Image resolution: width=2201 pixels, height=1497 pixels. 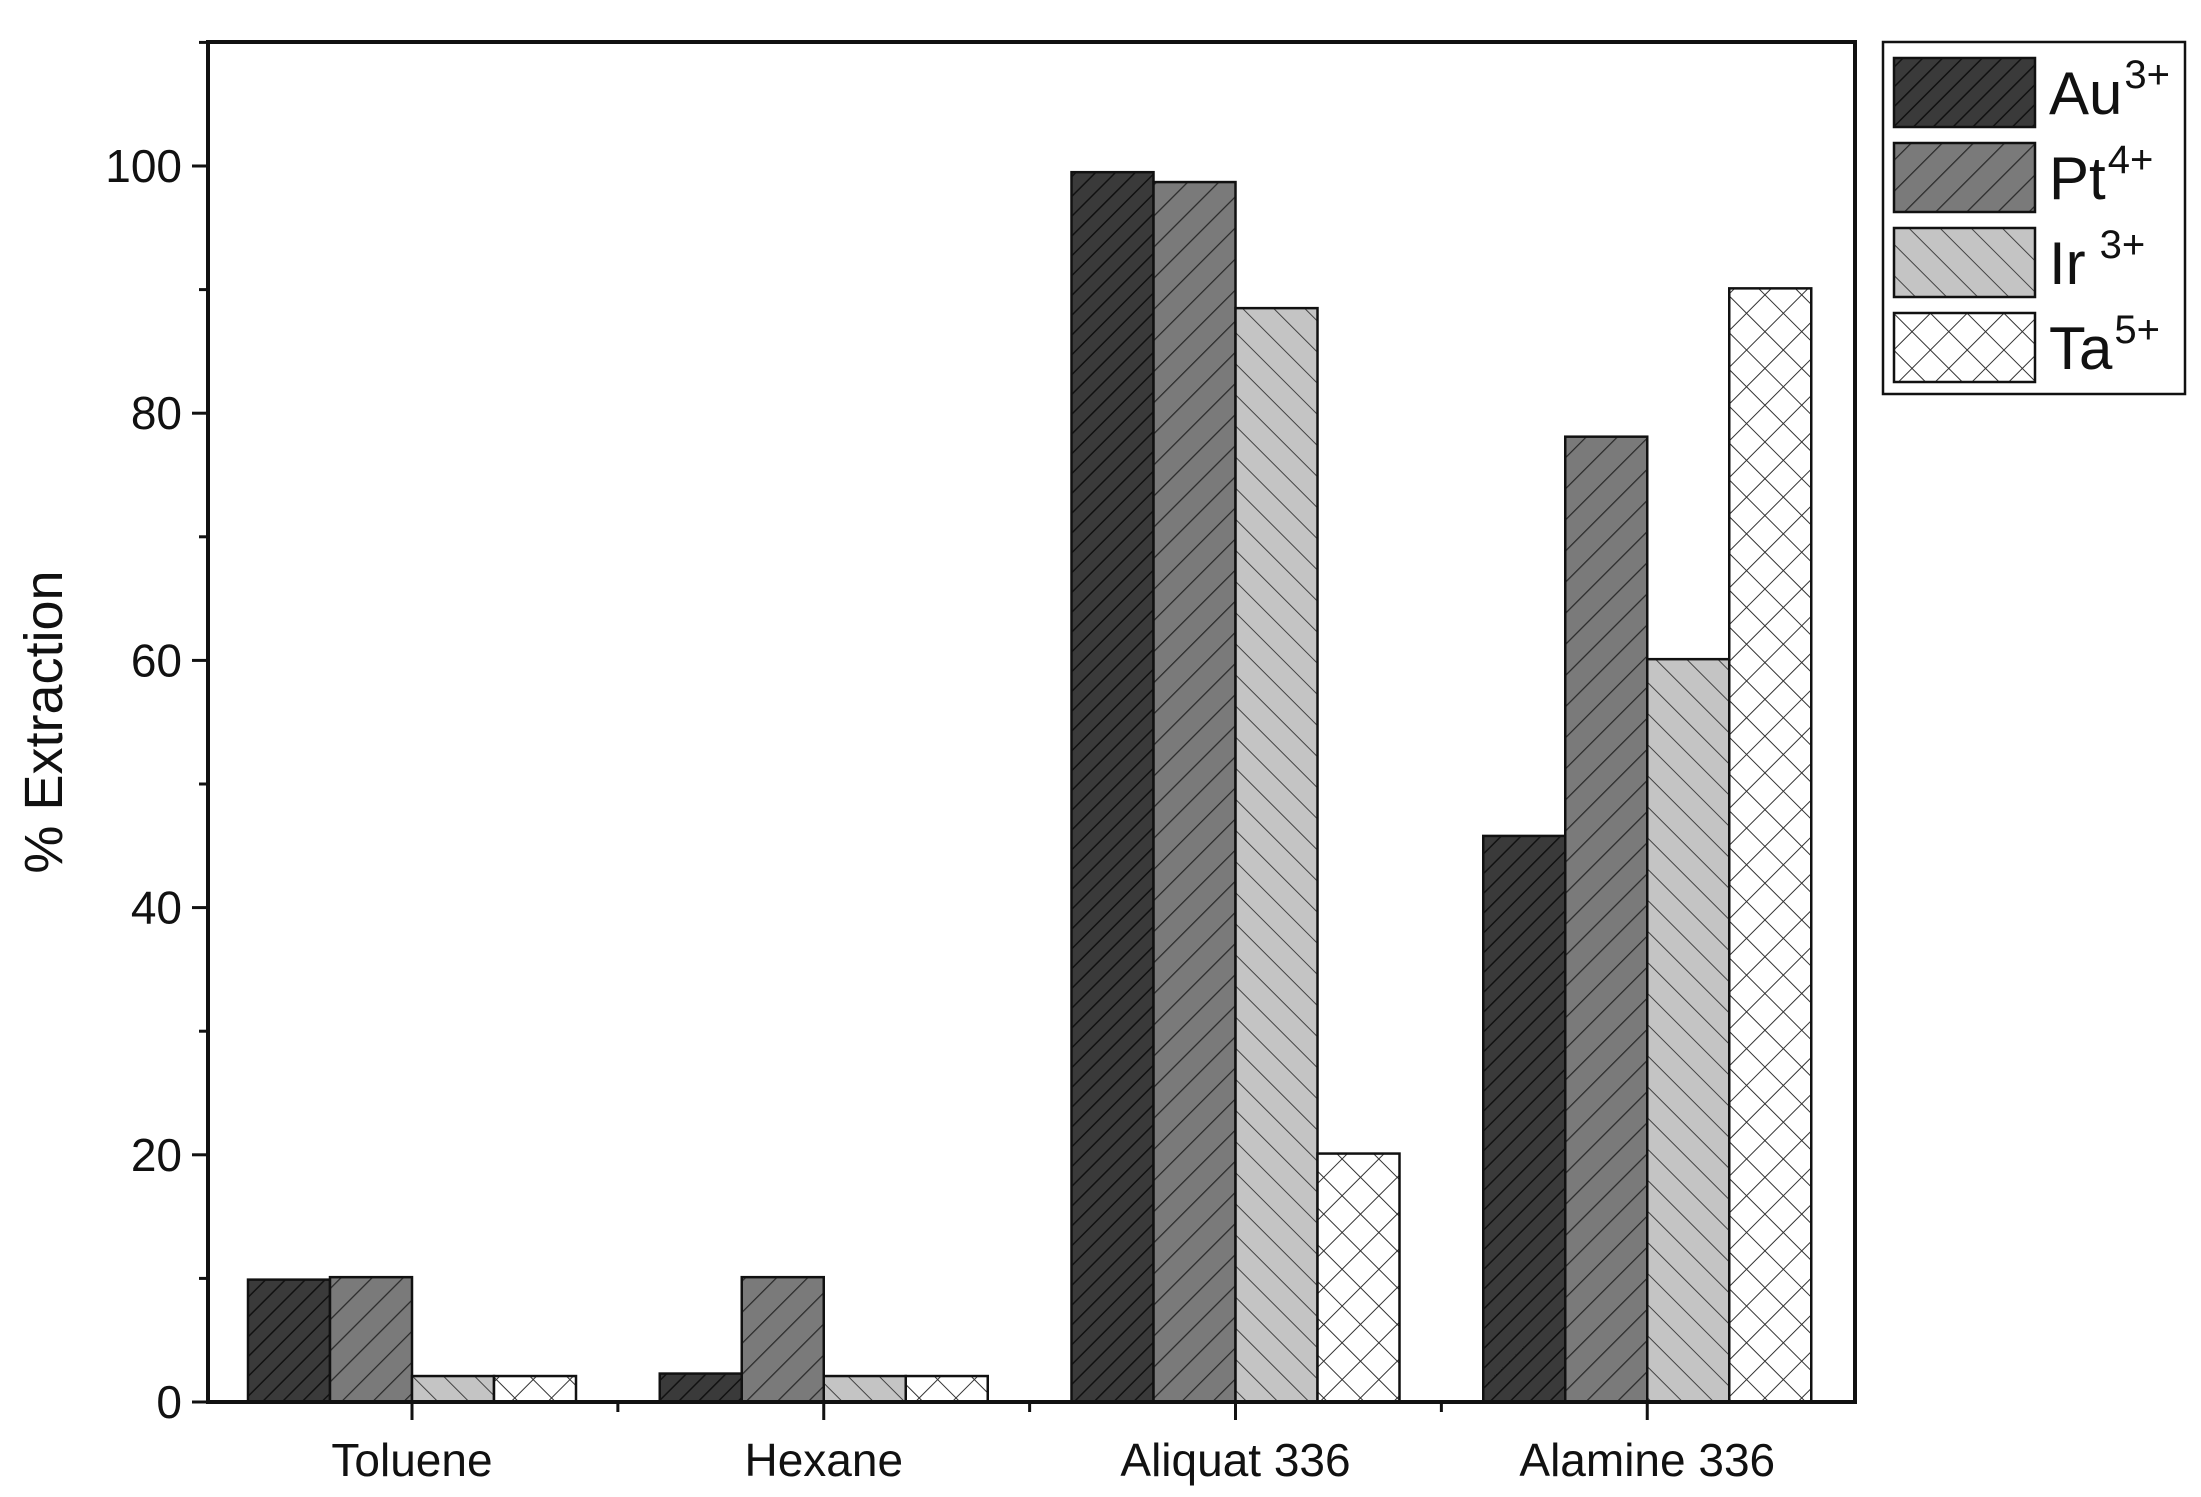 What do you see at coordinates (1964, 347) in the screenshot?
I see `legend-swatch-ta` at bounding box center [1964, 347].